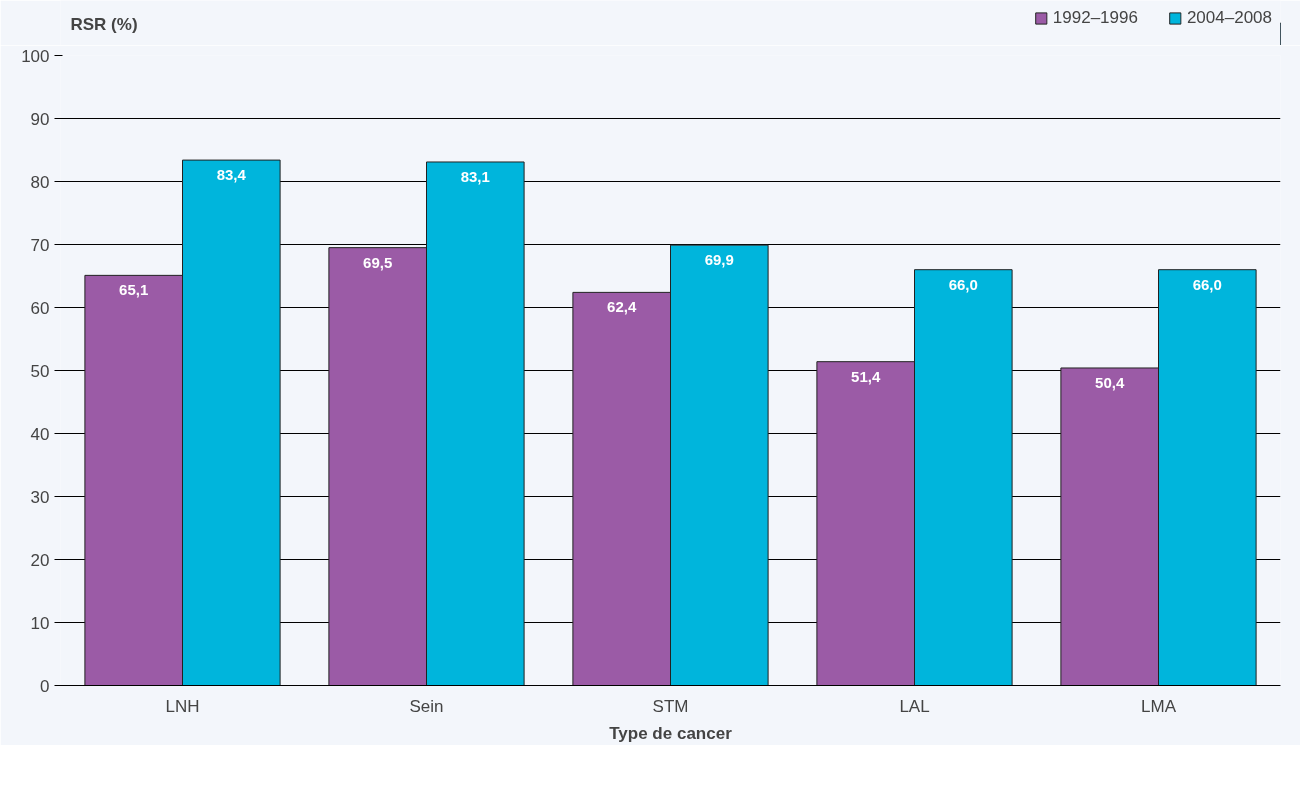  Describe the element at coordinates (35, 56) in the screenshot. I see `y-tick-label: 100` at that location.